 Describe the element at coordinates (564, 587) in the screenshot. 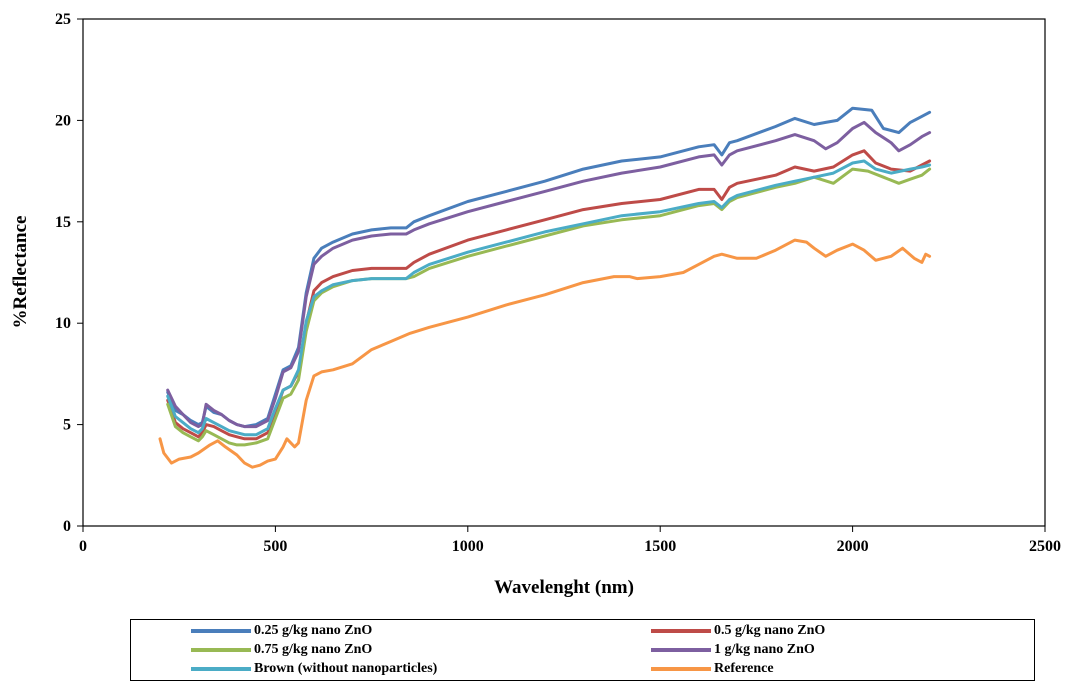

I see `x-axis-label: Wavelenght (nm)` at that location.